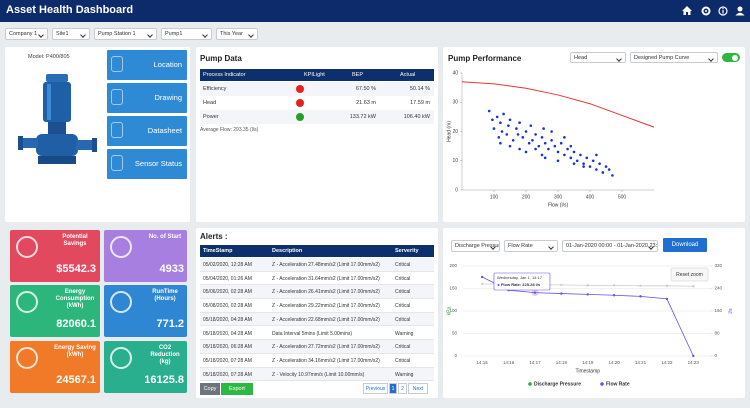  Describe the element at coordinates (49, 57) in the screenshot. I see `model-label: Model: P400/805` at that location.